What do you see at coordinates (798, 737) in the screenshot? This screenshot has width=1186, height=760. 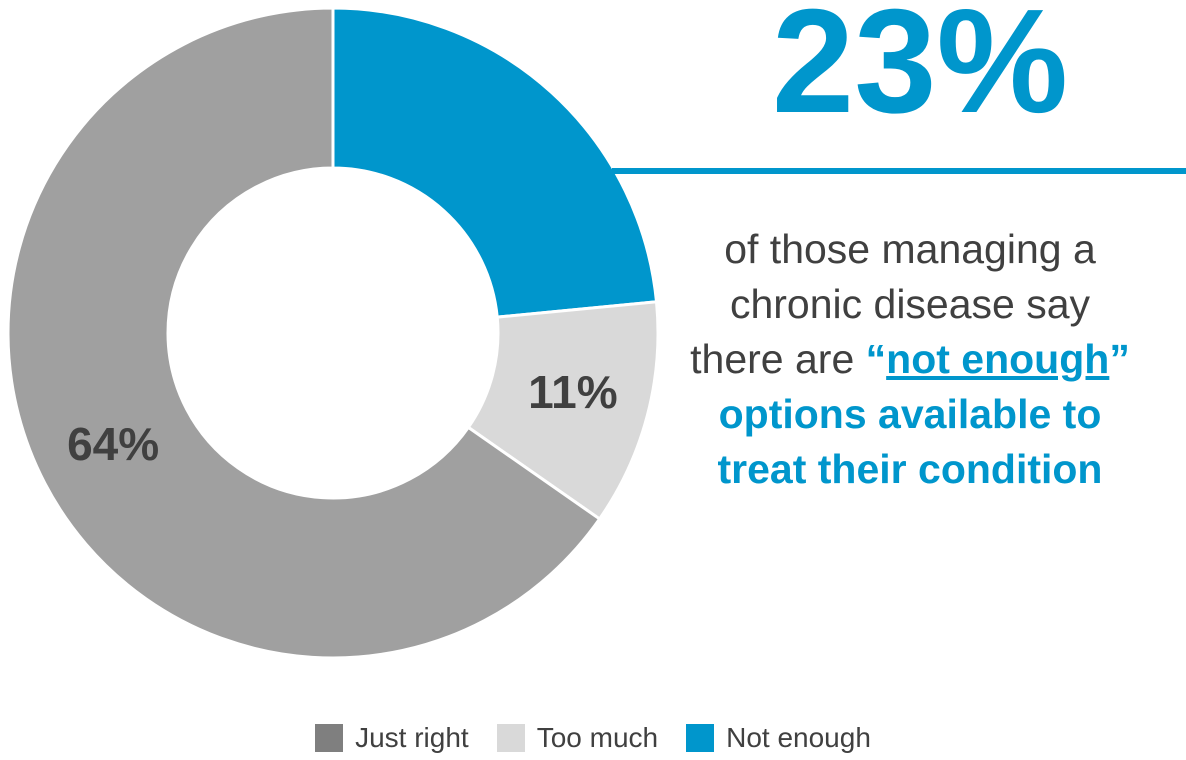 I see `legend-label-not-enough: Not enough` at bounding box center [798, 737].